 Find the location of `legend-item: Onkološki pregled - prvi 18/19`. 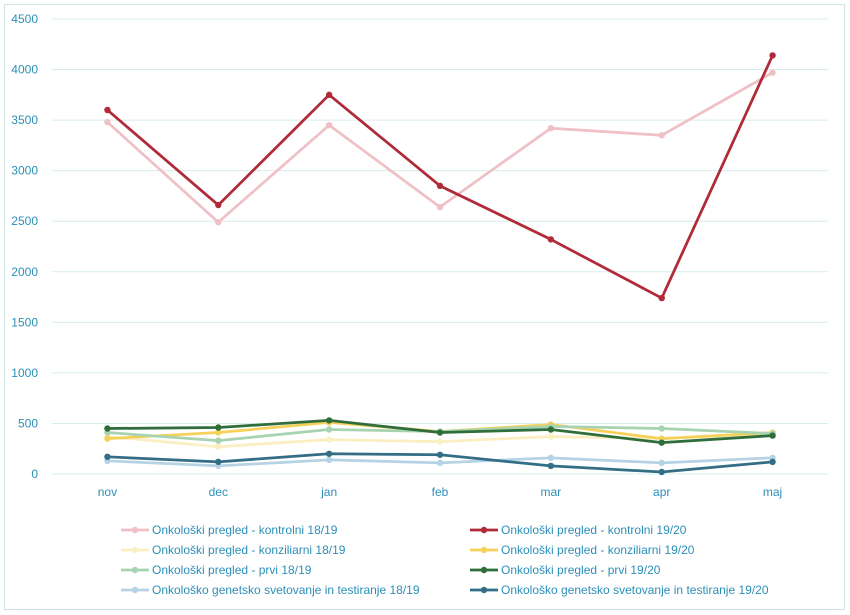

legend-item: Onkološki pregled - prvi 18/19 is located at coordinates (216, 570).